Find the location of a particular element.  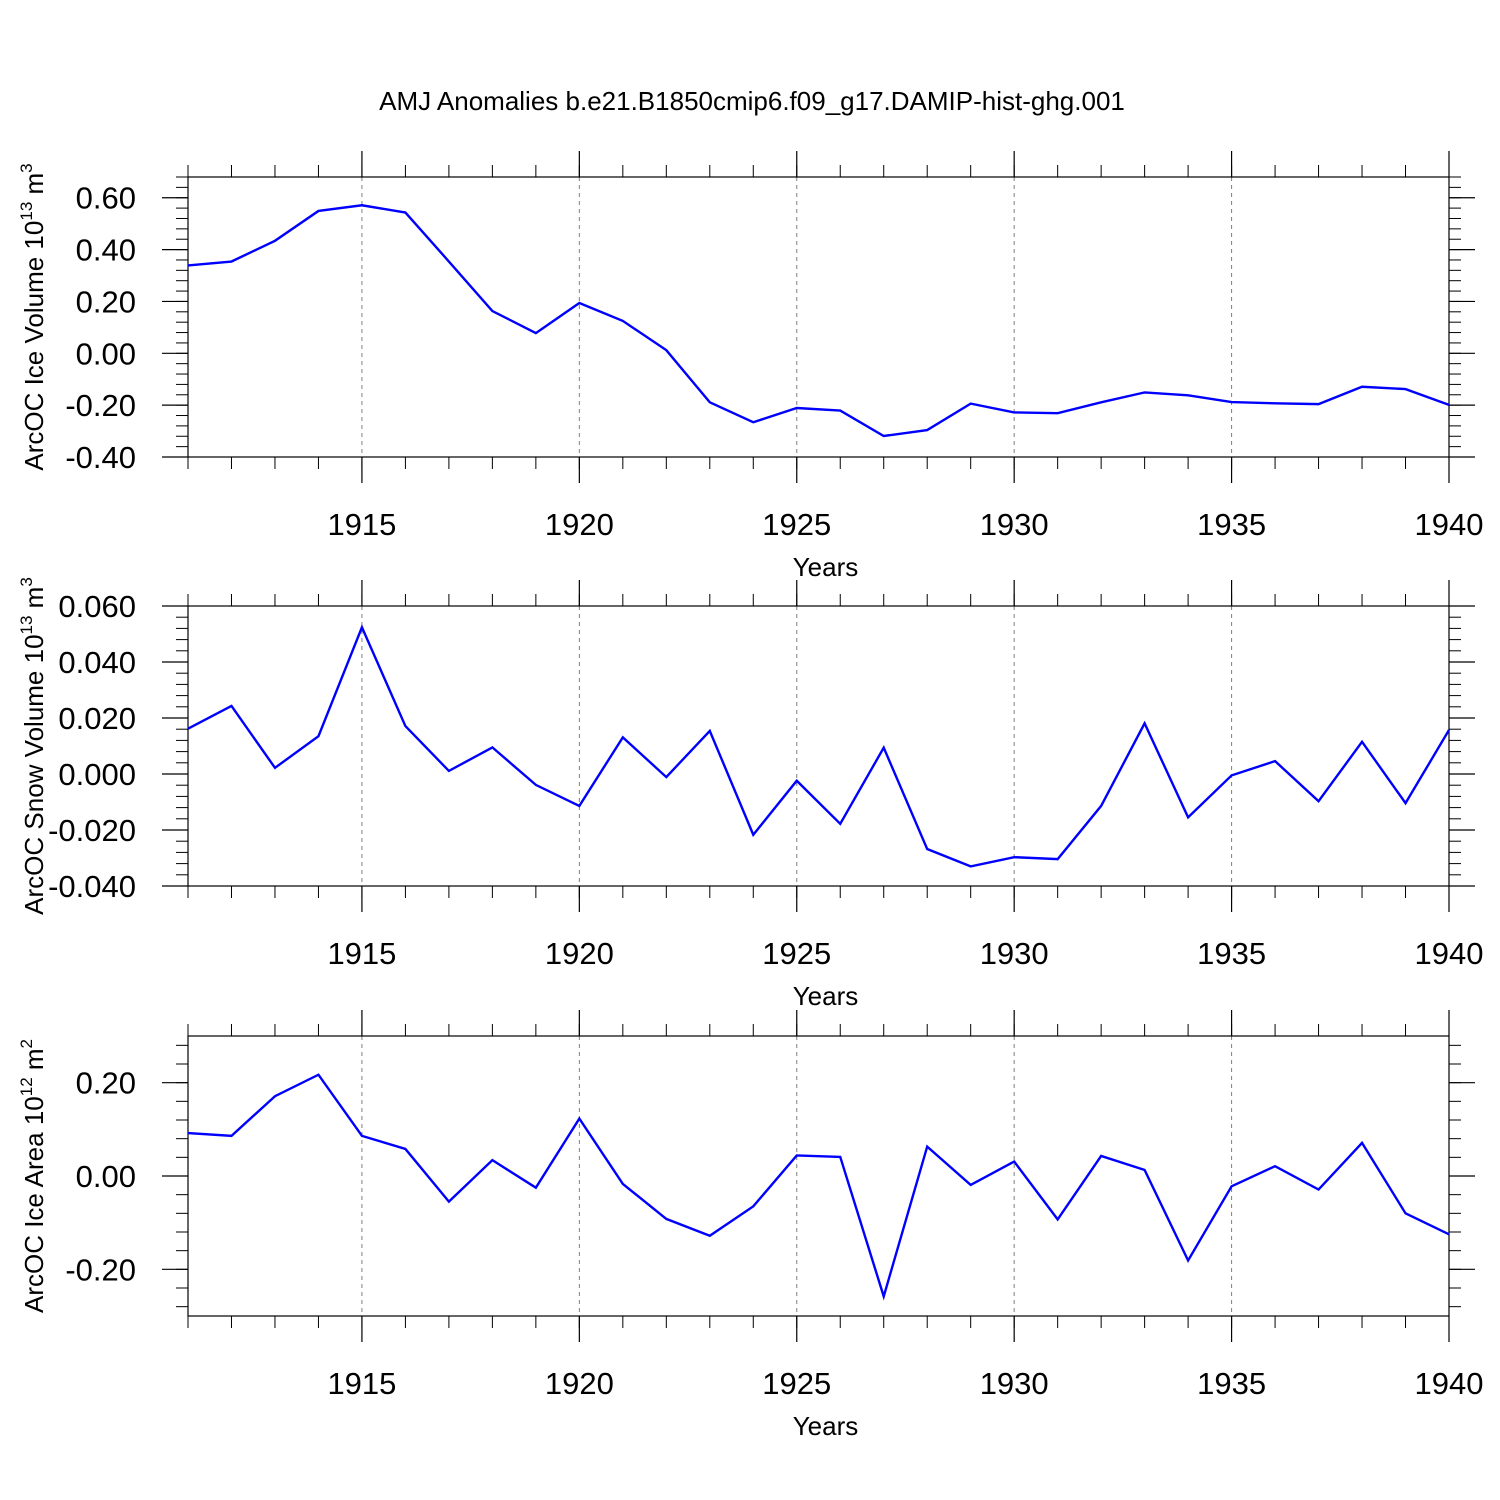

y-axis-label: ArcOC Ice Area 1012 m2 is located at coordinates (33, 1176).